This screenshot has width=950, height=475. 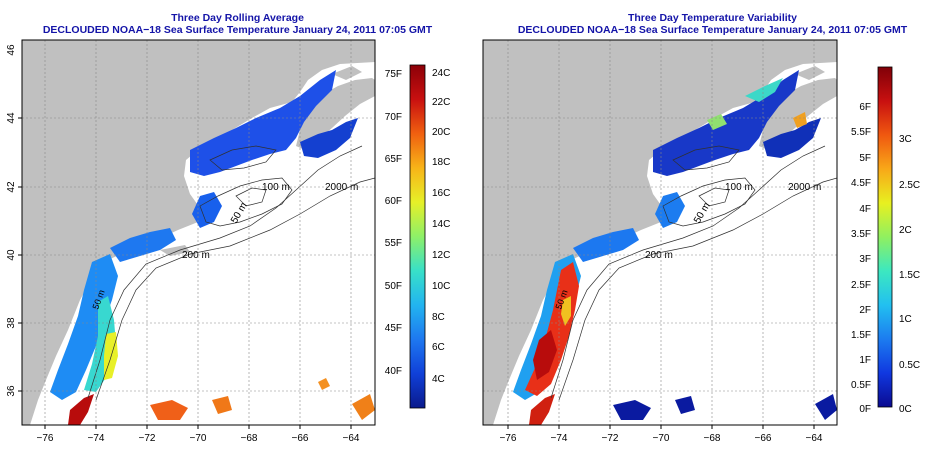 What do you see at coordinates (441, 132) in the screenshot?
I see `colorbar-label: 20C` at bounding box center [441, 132].